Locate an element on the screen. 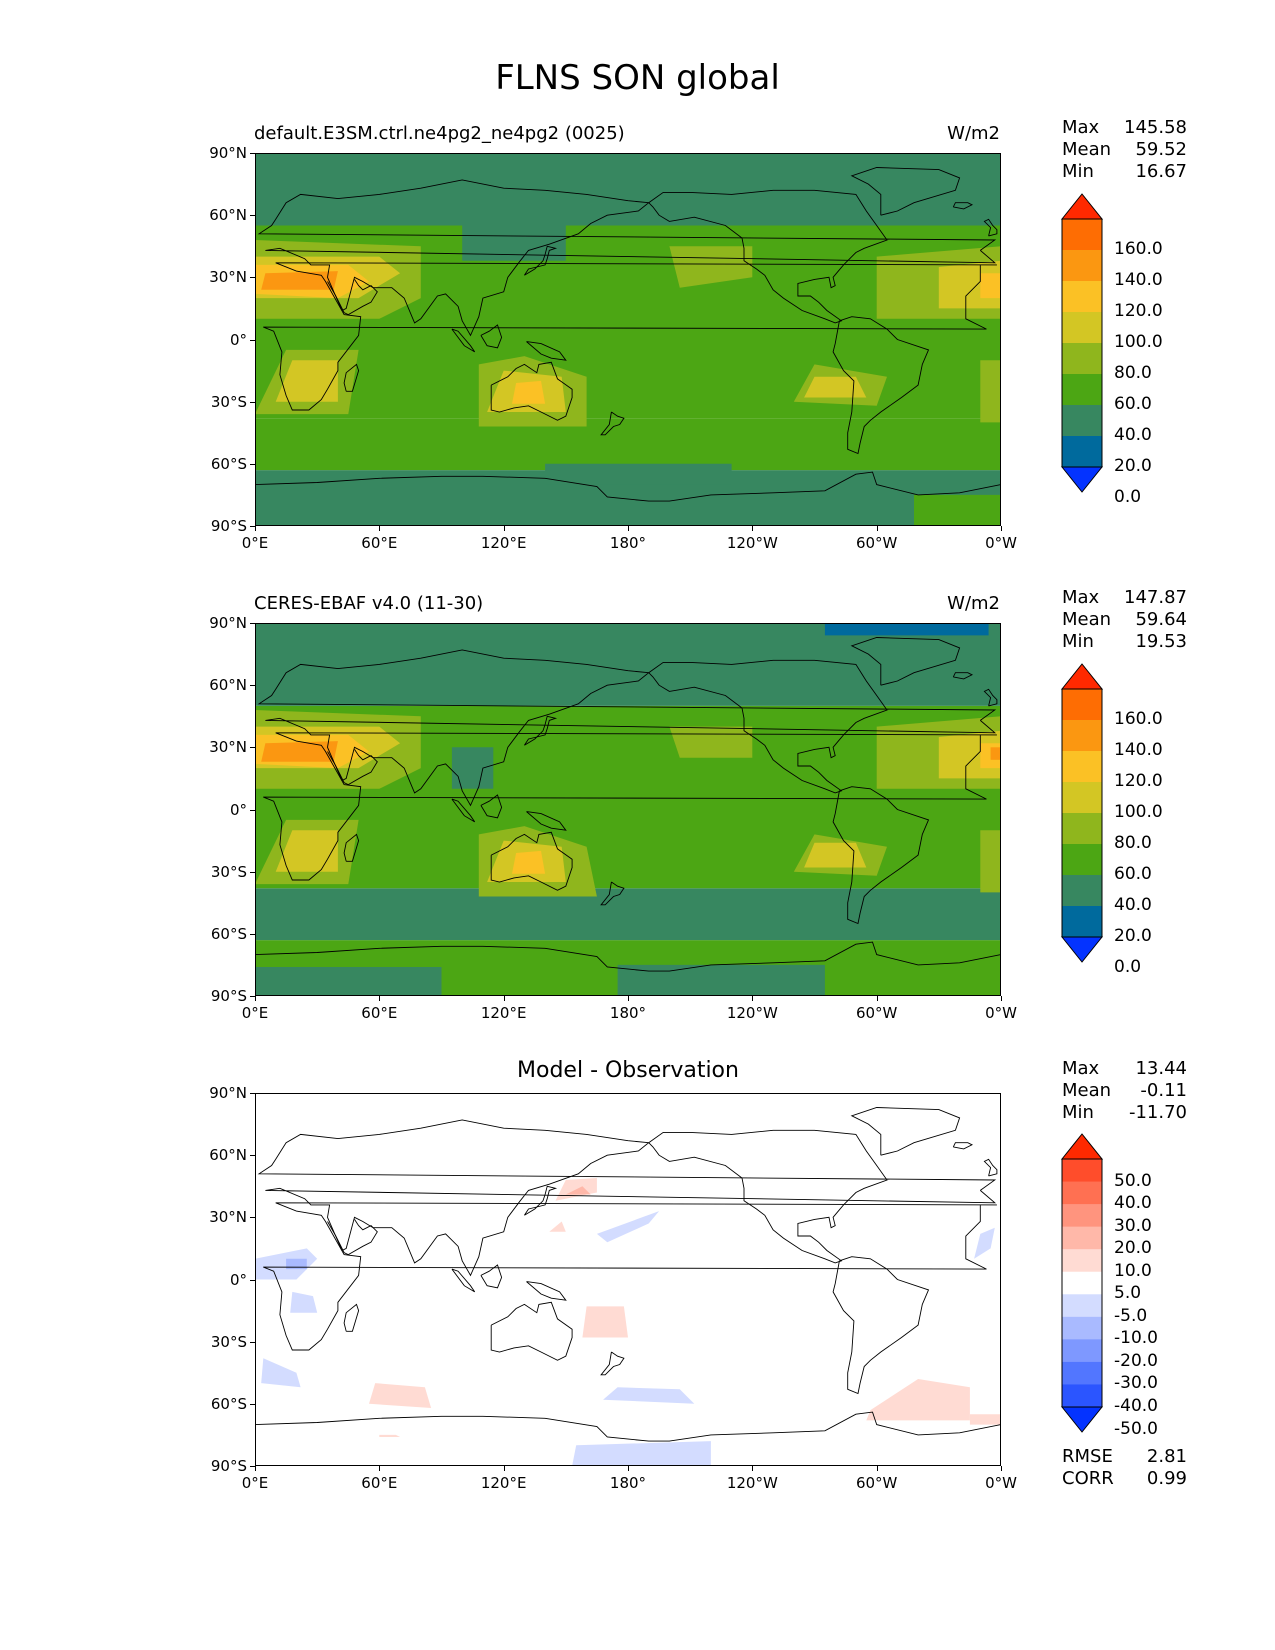 This screenshot has height=1650, width=1275. panel-3-title: Model - Observation is located at coordinates (628, 1070).